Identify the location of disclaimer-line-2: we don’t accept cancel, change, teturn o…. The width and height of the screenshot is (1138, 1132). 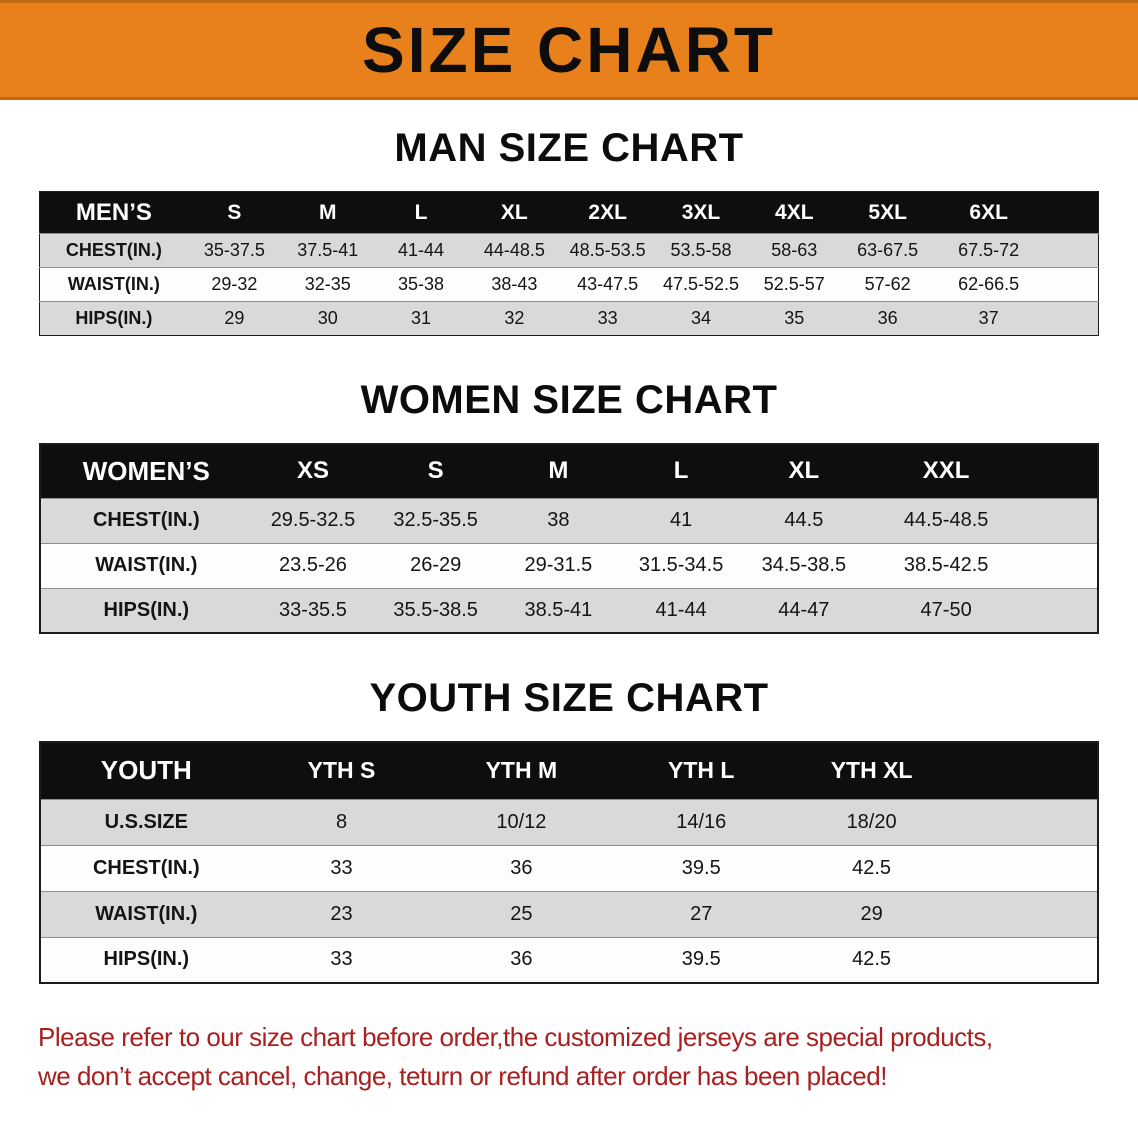
(462, 1076).